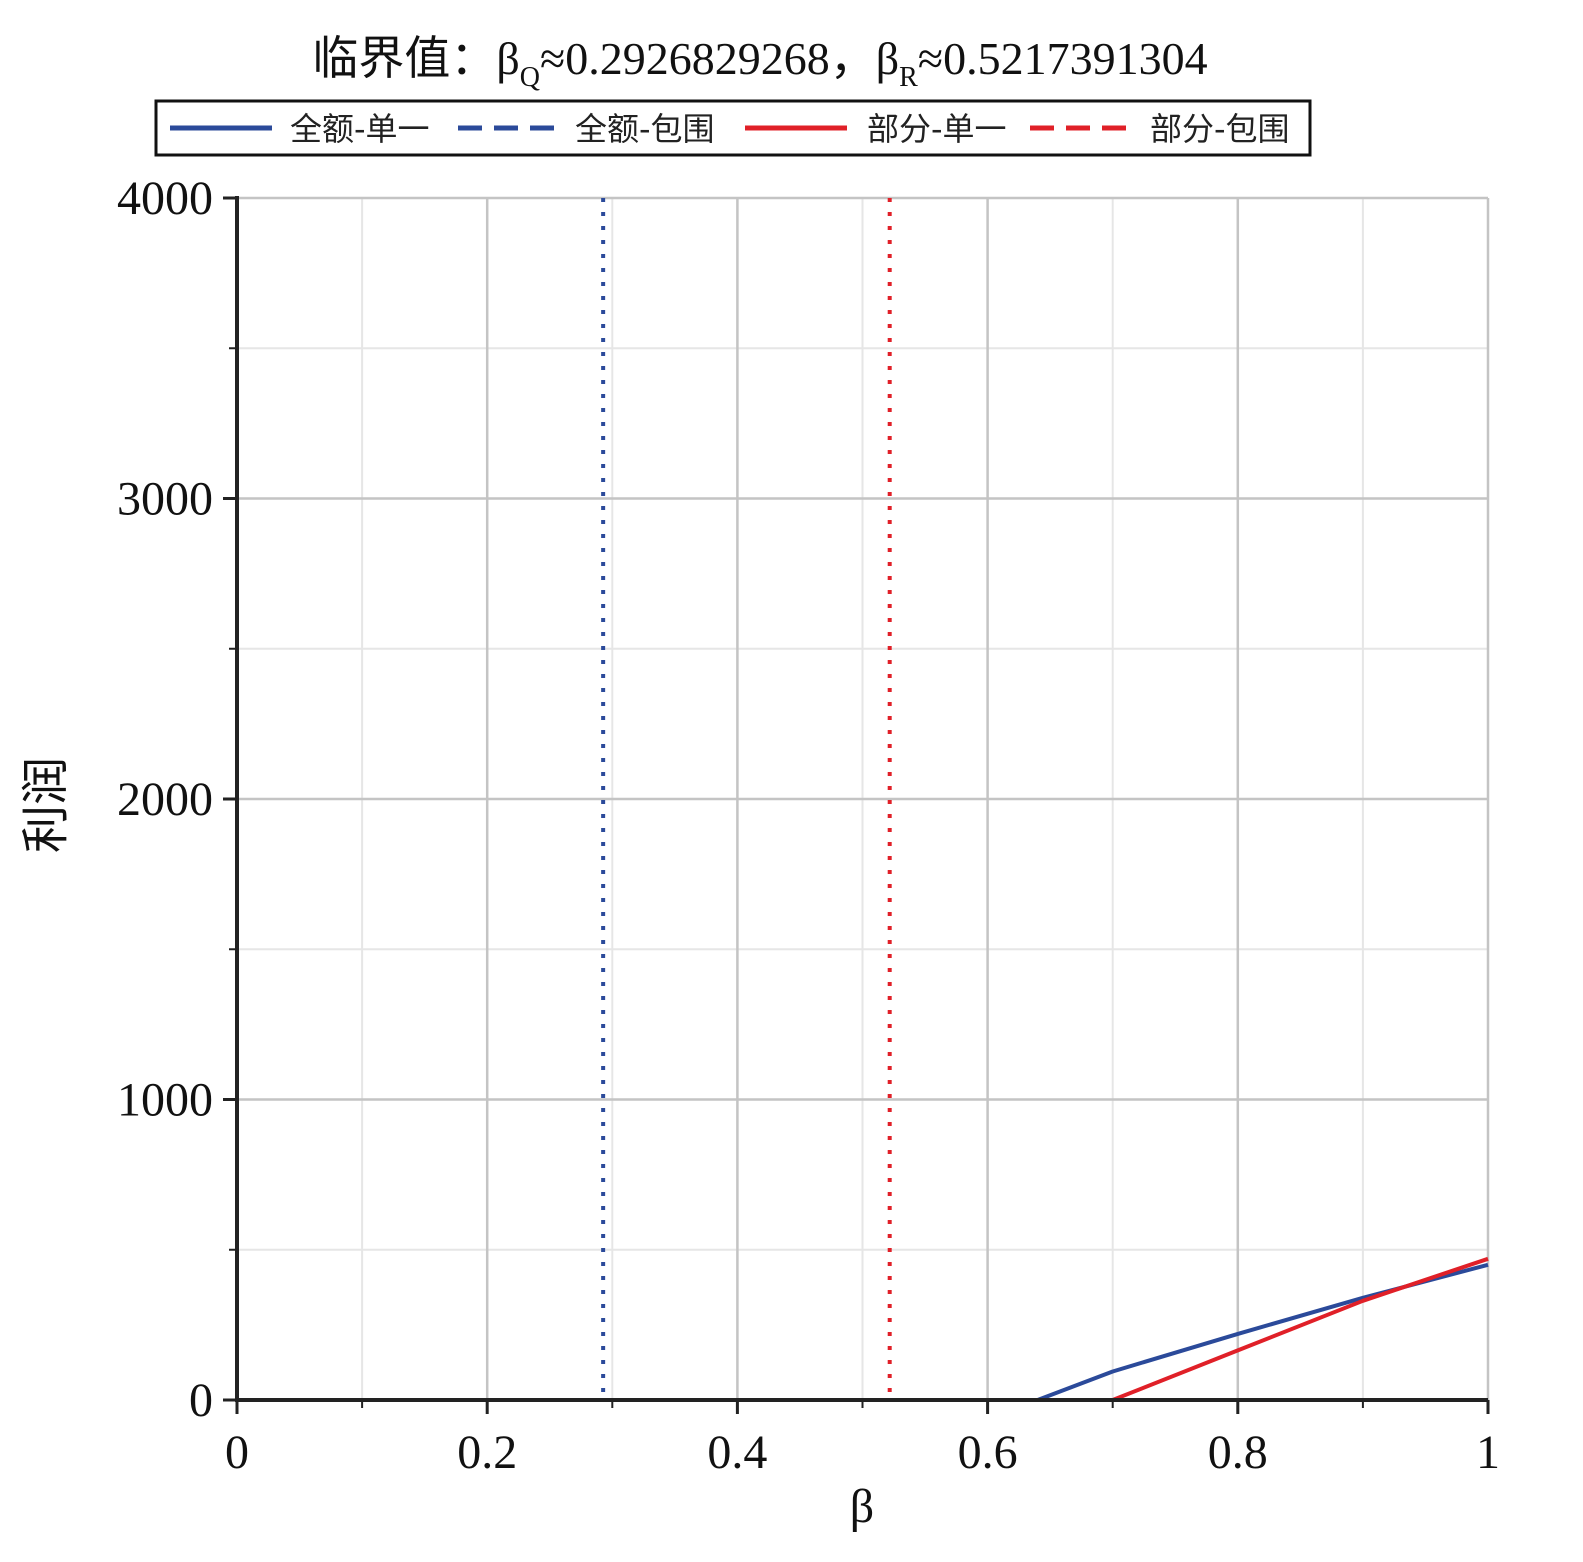  I want to click on x-tick-label: 1, so click(1488, 1452).